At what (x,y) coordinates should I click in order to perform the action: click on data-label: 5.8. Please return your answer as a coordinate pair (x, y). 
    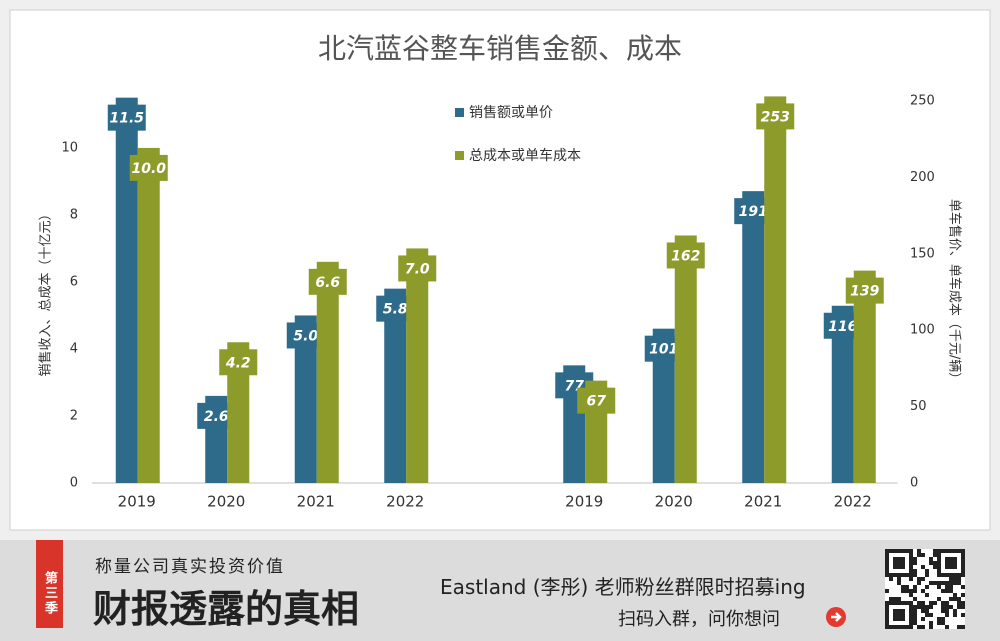
    Looking at the image, I should click on (395, 310).